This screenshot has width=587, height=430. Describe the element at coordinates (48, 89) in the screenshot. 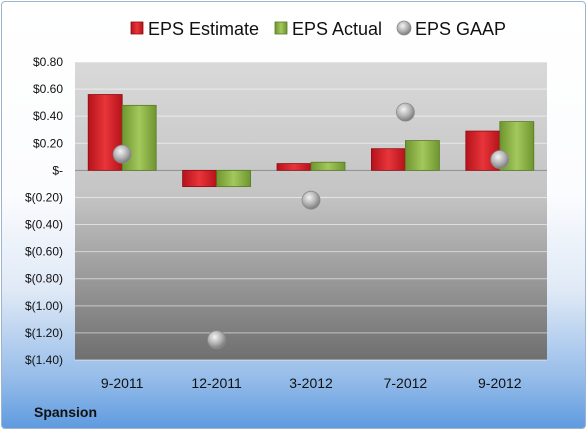

I see `y-tick-label: $0.60` at that location.